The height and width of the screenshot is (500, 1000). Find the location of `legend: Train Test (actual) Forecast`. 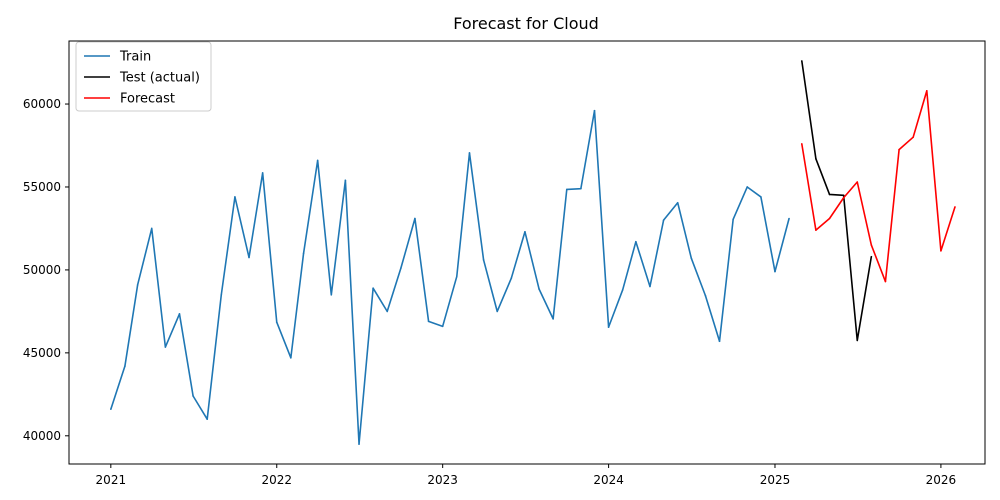

legend: Train Test (actual) Forecast is located at coordinates (143, 76).